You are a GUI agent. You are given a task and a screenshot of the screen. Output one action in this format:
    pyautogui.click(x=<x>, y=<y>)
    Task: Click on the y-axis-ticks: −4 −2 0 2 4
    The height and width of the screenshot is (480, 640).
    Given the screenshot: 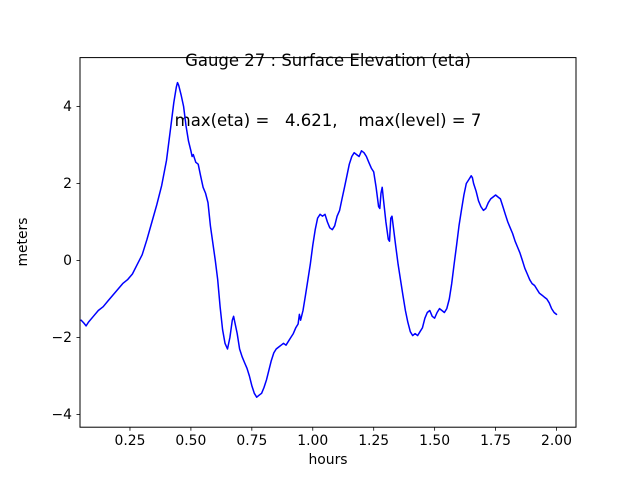 What is the action you would take?
    pyautogui.click(x=66, y=261)
    